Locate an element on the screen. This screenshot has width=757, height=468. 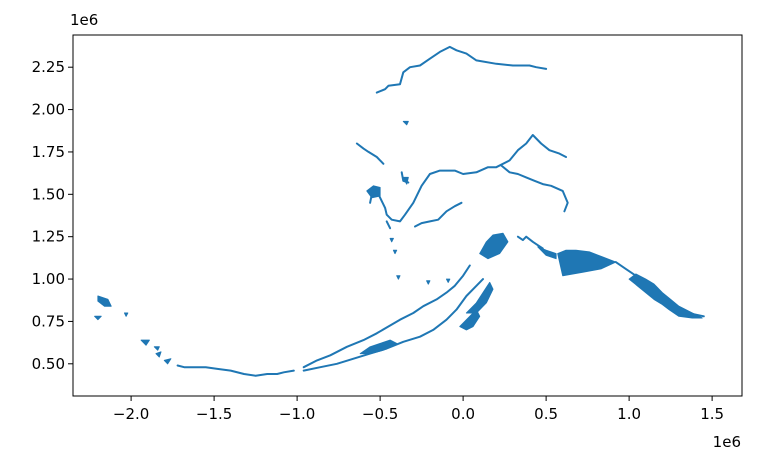
aleutian-chain is located at coordinates (235, 370).